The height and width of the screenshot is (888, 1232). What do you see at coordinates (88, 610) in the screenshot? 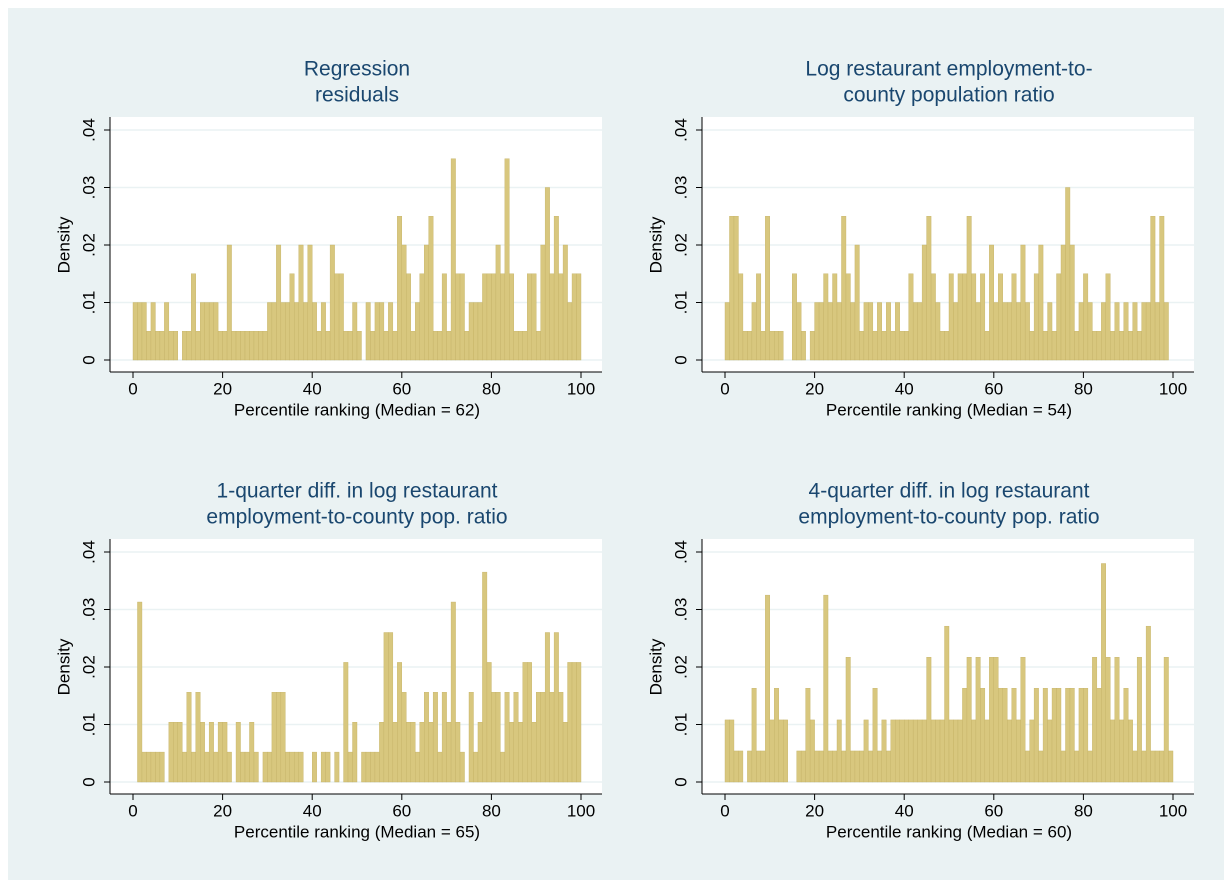
I see `y-tick-label: .03` at bounding box center [88, 610].